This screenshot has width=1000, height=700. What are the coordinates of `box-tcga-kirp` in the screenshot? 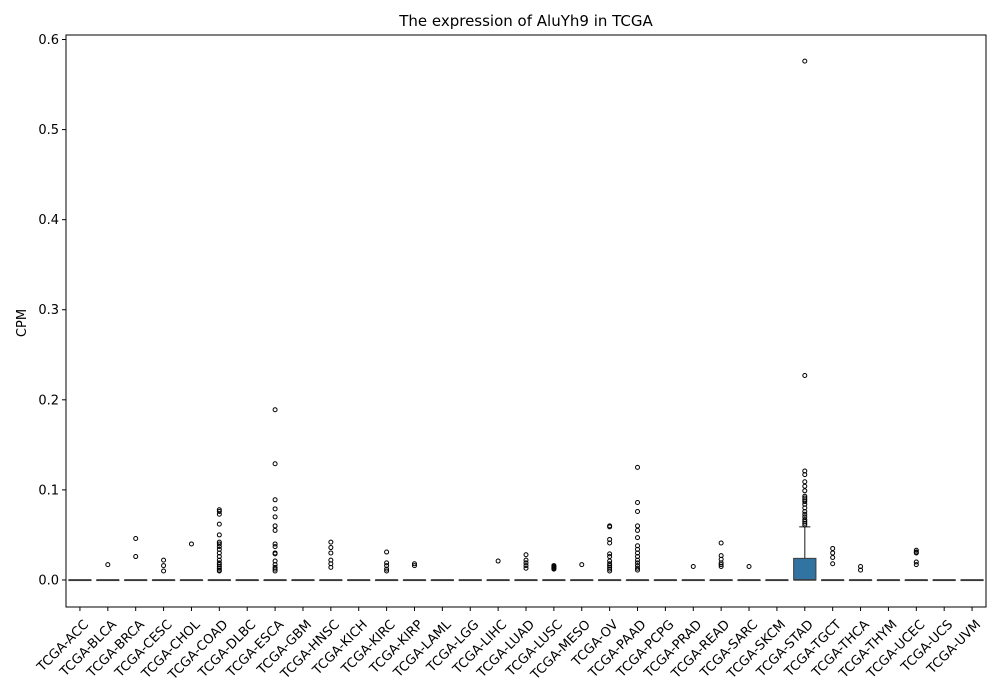 It's located at (414, 571).